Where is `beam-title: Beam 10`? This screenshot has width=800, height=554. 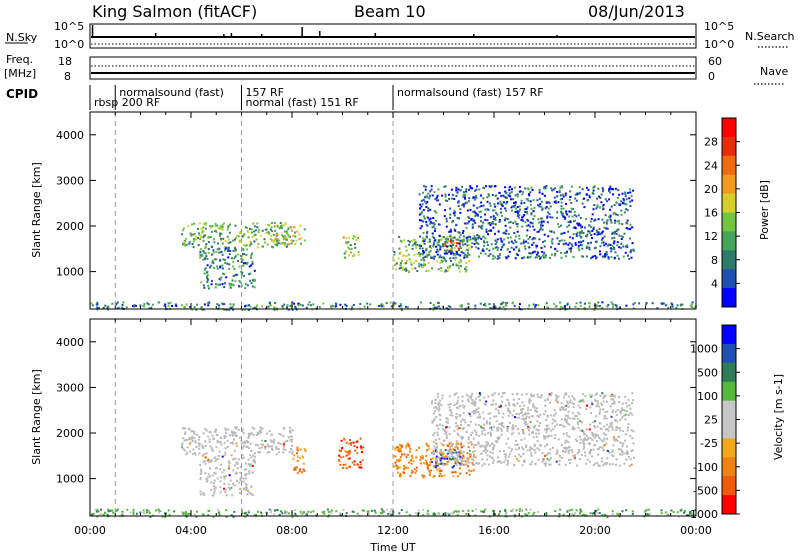
beam-title: Beam 10 is located at coordinates (390, 11).